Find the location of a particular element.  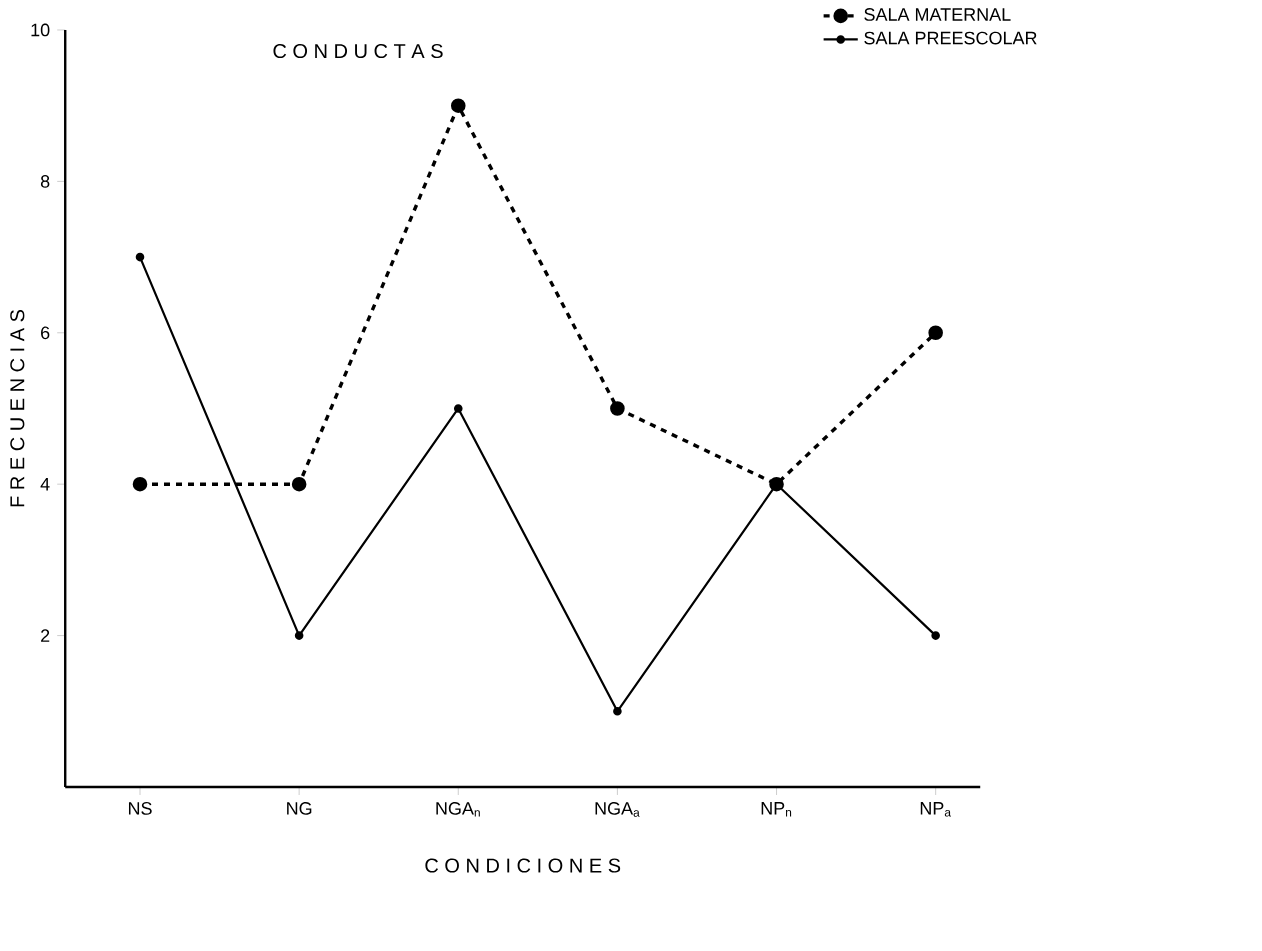

x-axis-title: C O N D I C I O N E S is located at coordinates (523, 865).